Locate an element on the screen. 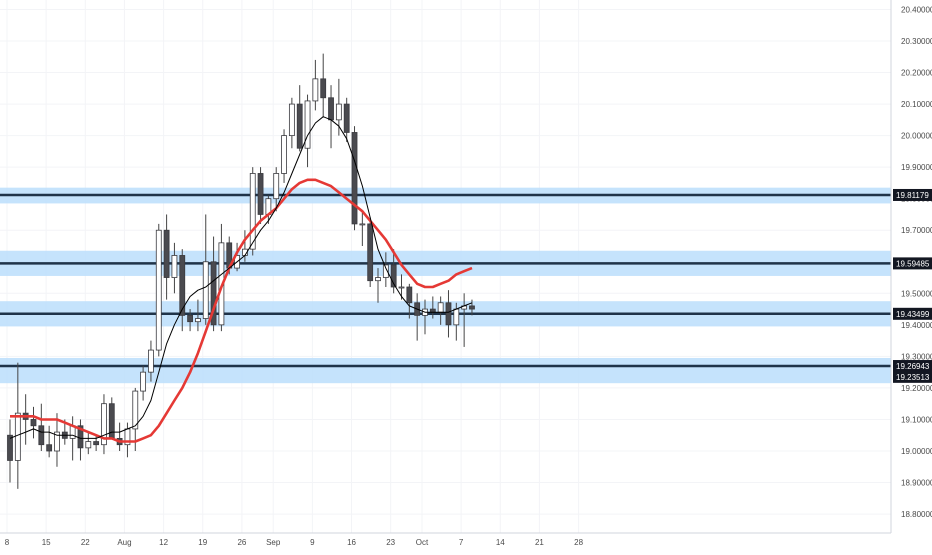  y-tick-label: 20.30000 is located at coordinates (916, 41).